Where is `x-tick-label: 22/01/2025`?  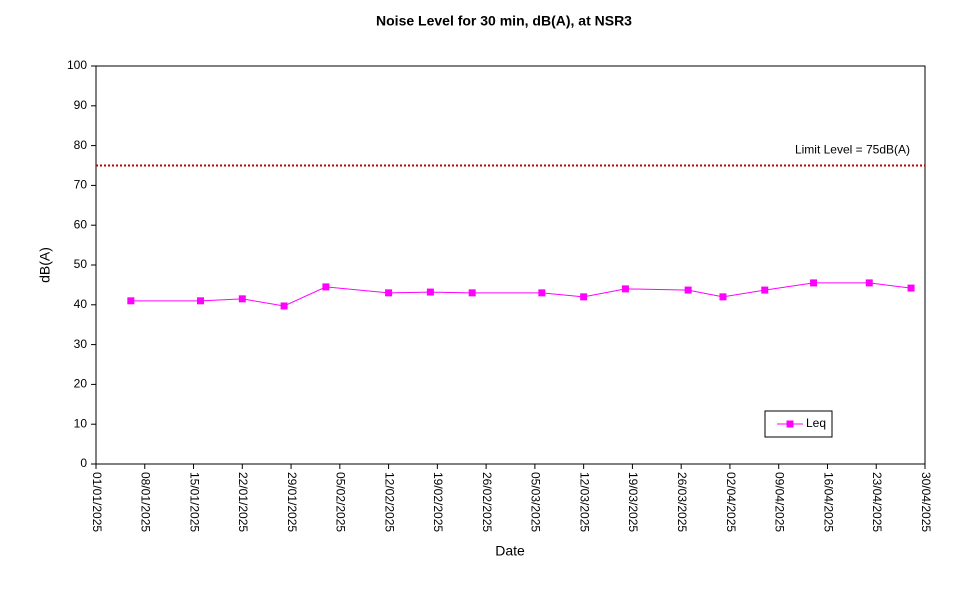 x-tick-label: 22/01/2025 is located at coordinates (243, 502).